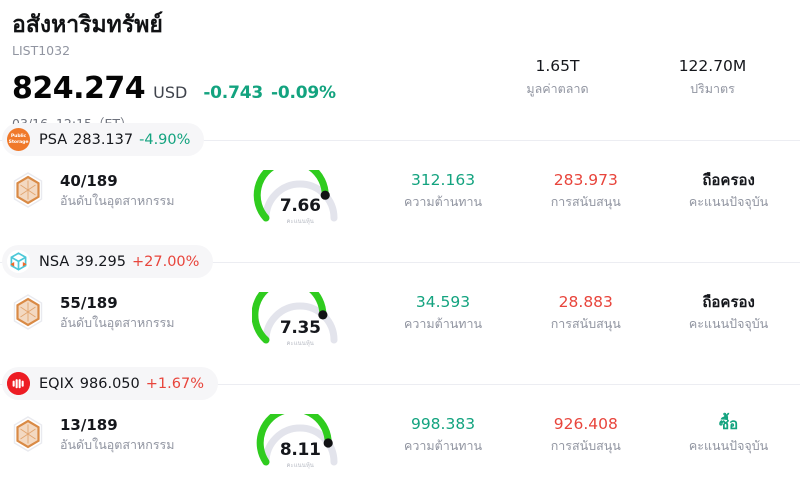  I want to click on ticker-pill: NSA 39.295 +27.00%, so click(108, 261).